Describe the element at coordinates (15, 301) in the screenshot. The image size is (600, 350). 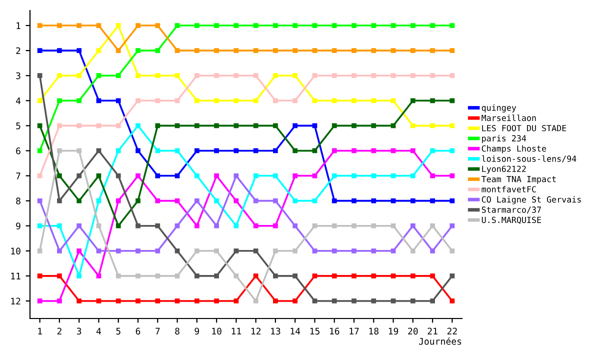
I see `y-tick-label: 12` at that location.